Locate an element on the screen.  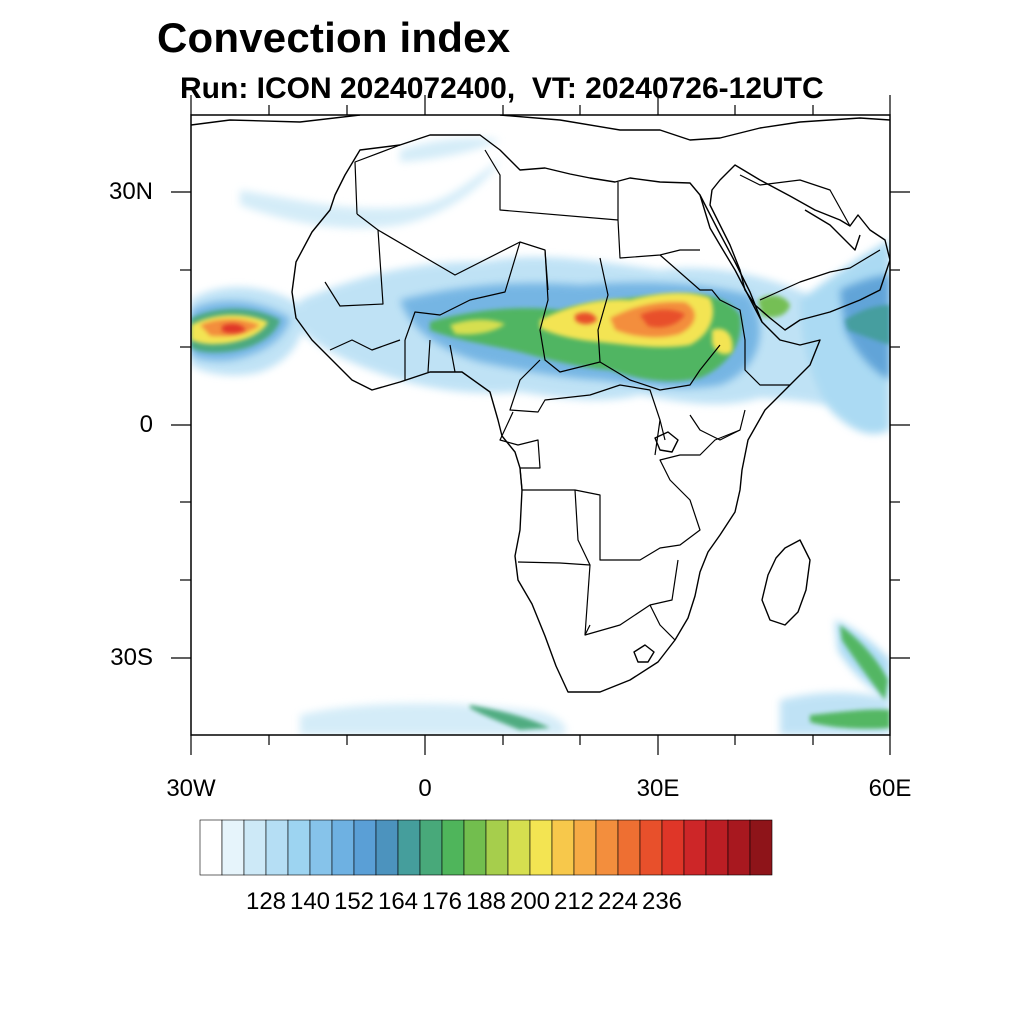
colorbar is located at coordinates (486, 847).